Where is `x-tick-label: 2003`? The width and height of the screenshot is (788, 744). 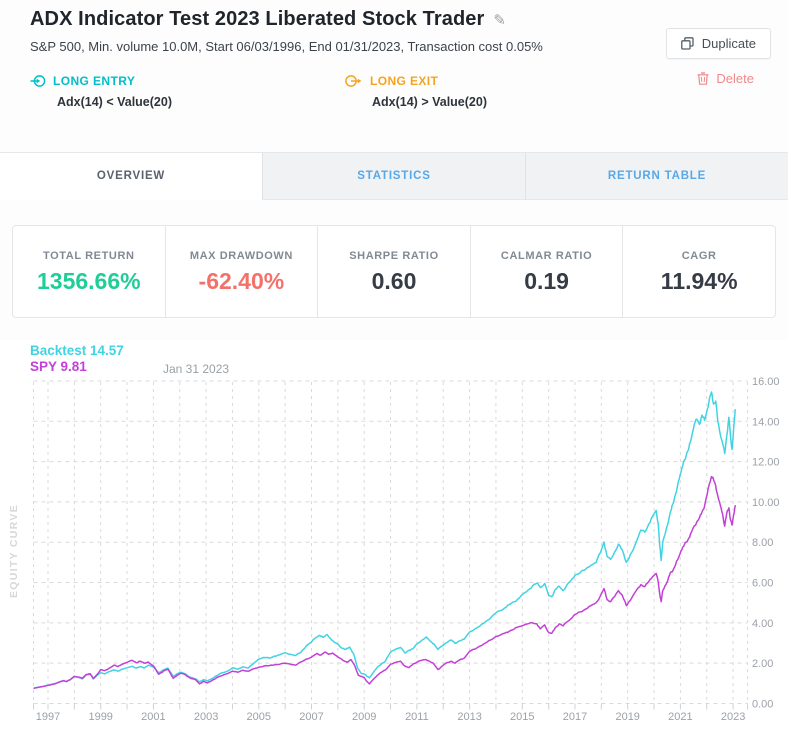
x-tick-label: 2003 is located at coordinates (206, 717).